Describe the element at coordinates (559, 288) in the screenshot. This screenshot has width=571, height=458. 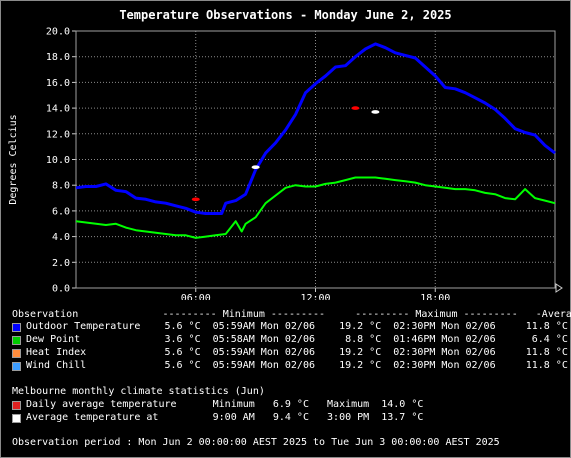
I see `x-axis-arrow` at that location.